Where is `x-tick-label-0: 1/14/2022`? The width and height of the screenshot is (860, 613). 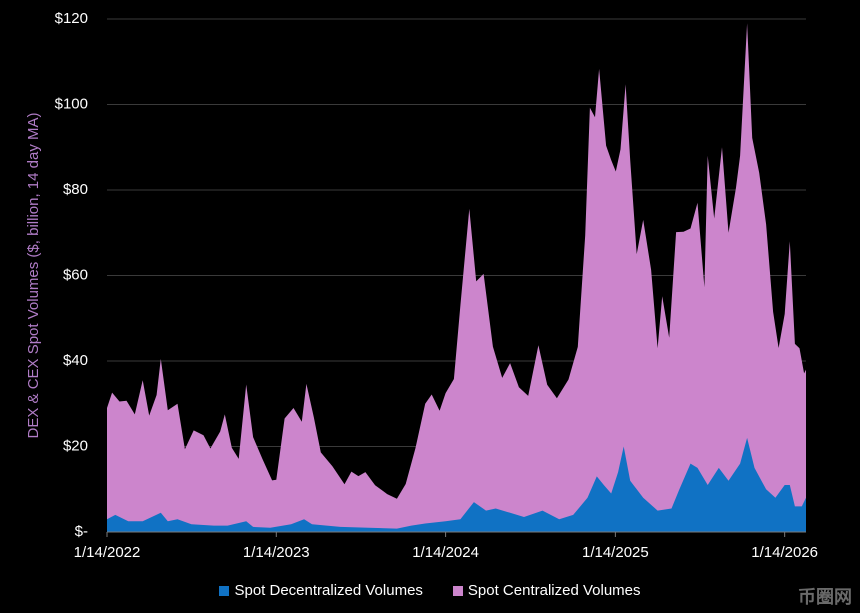
x-tick-label-0: 1/14/2022 is located at coordinates (107, 552).